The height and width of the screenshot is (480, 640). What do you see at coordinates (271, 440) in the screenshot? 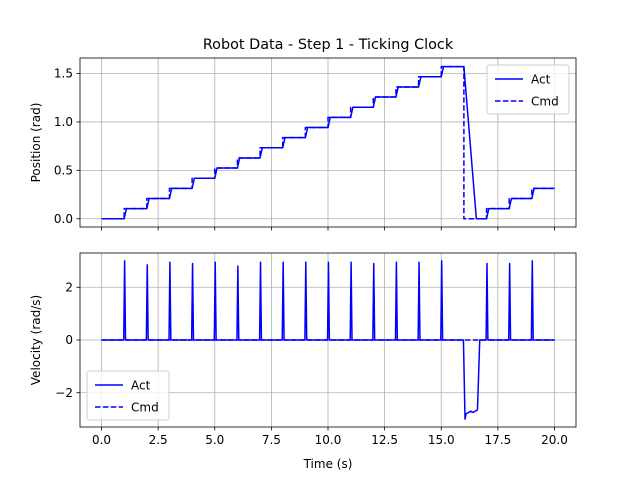
I see `velocity-x-tick-label: 7.5` at bounding box center [271, 440].